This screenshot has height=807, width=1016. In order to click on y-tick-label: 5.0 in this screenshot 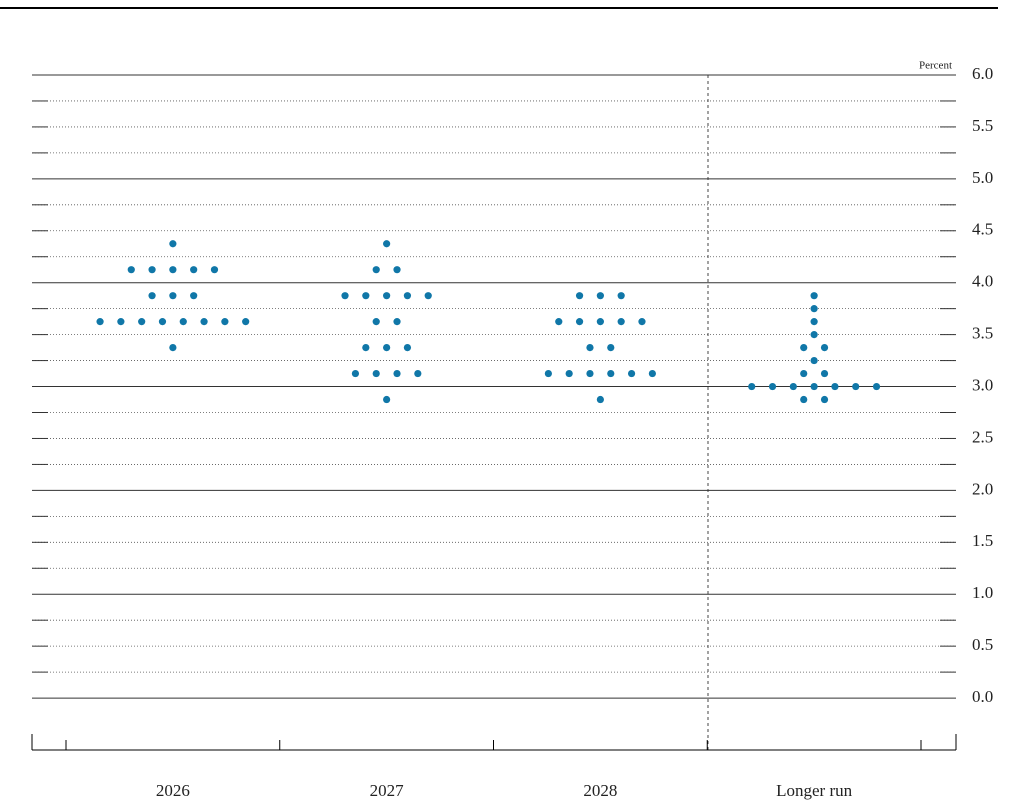, I will do `click(982, 177)`.